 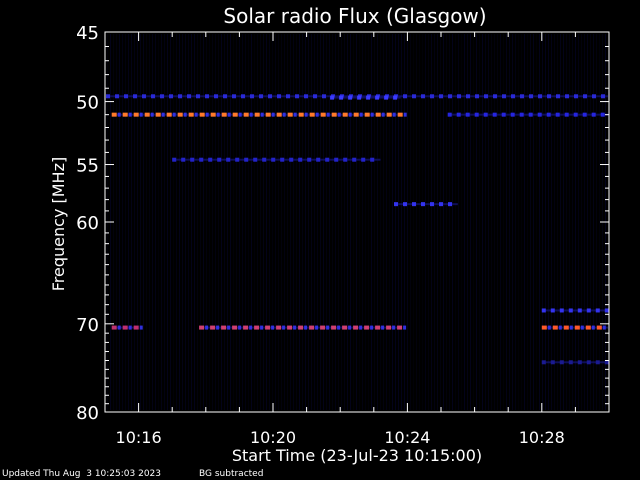 I want to click on y-axis-label: Frequency [MHz], so click(x=58, y=224).